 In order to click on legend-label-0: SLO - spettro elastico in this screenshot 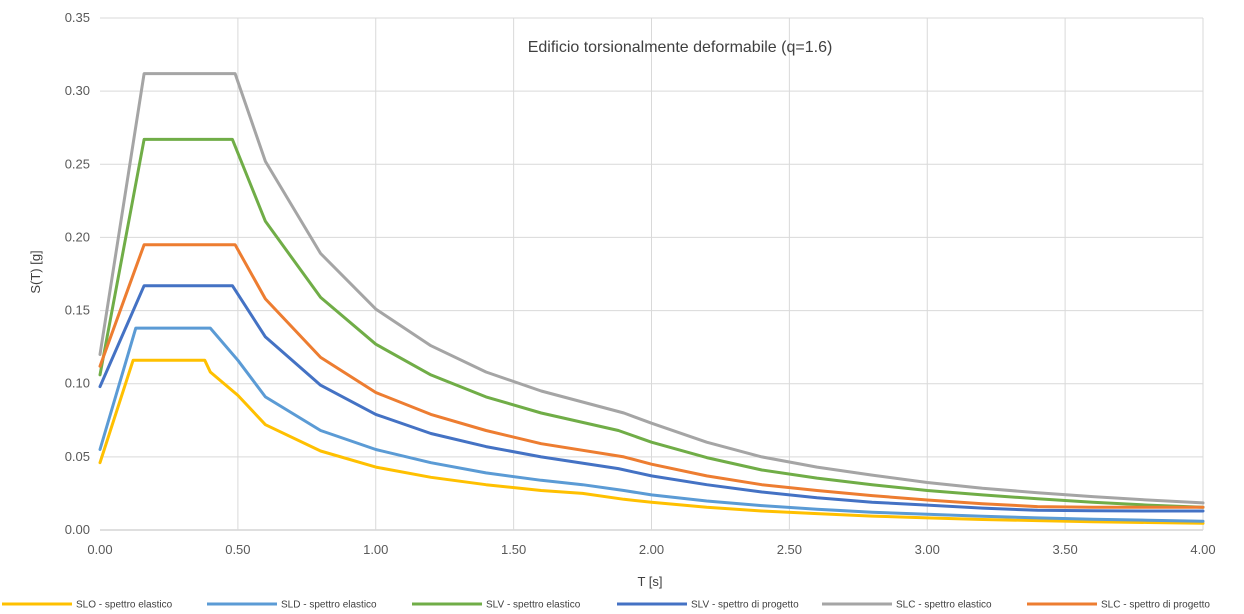, I will do `click(124, 605)`.